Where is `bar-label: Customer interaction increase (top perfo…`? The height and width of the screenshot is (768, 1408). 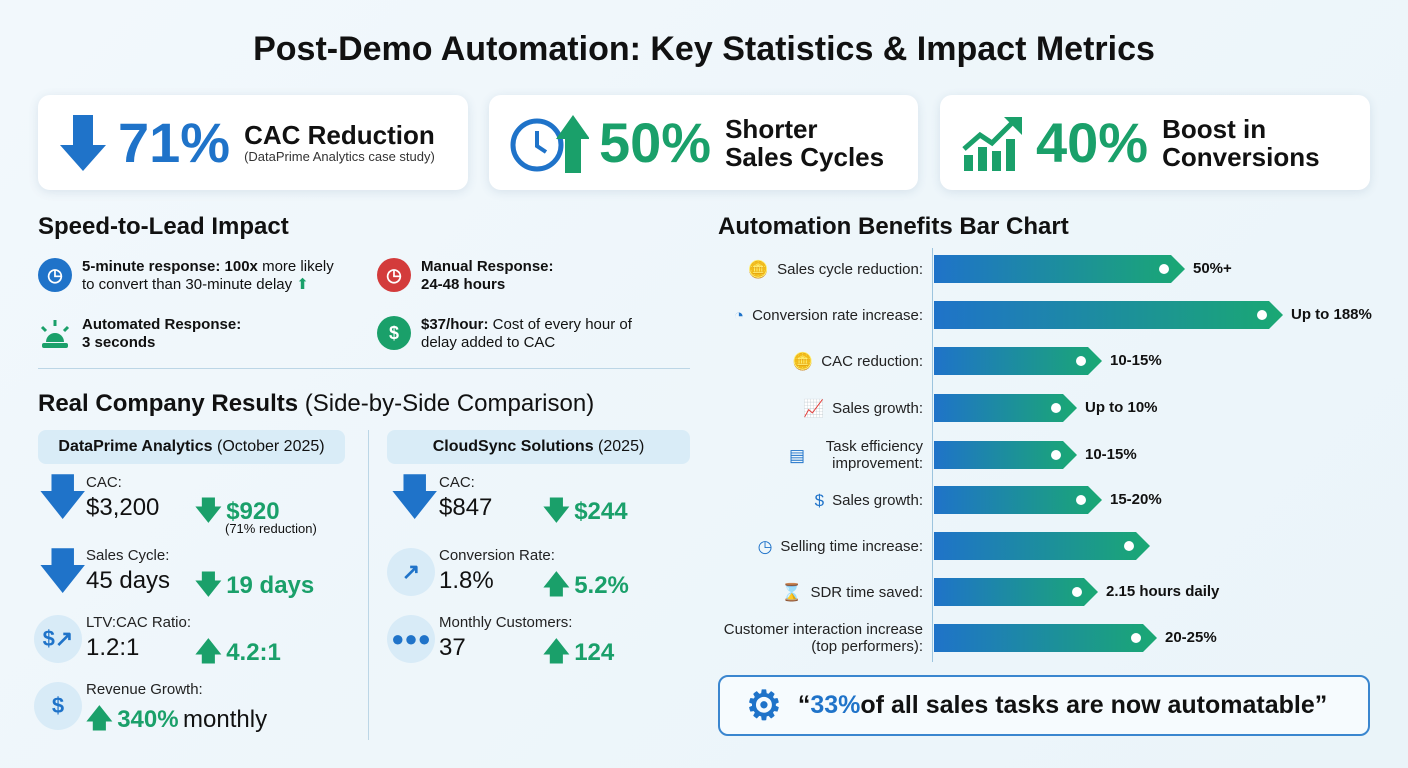
bar-label: Customer interaction increase (top perfo… is located at coordinates (815, 638).